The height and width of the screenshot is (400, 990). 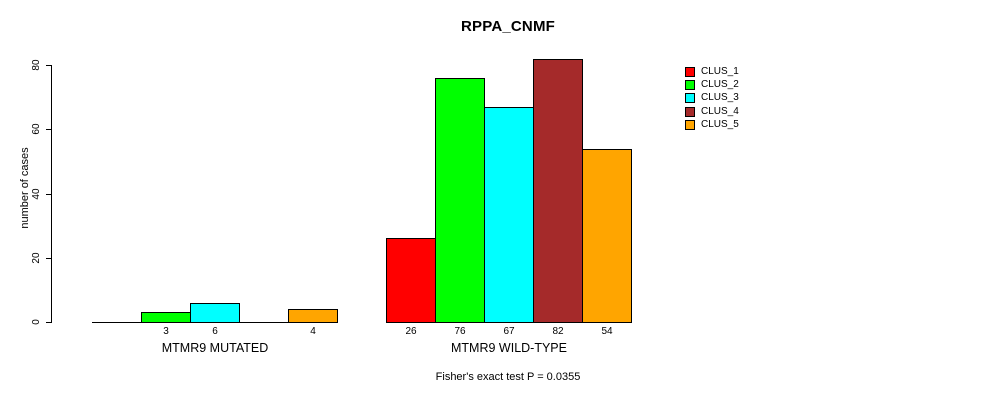 I want to click on bar-clus_2-mutated, so click(x=166, y=317).